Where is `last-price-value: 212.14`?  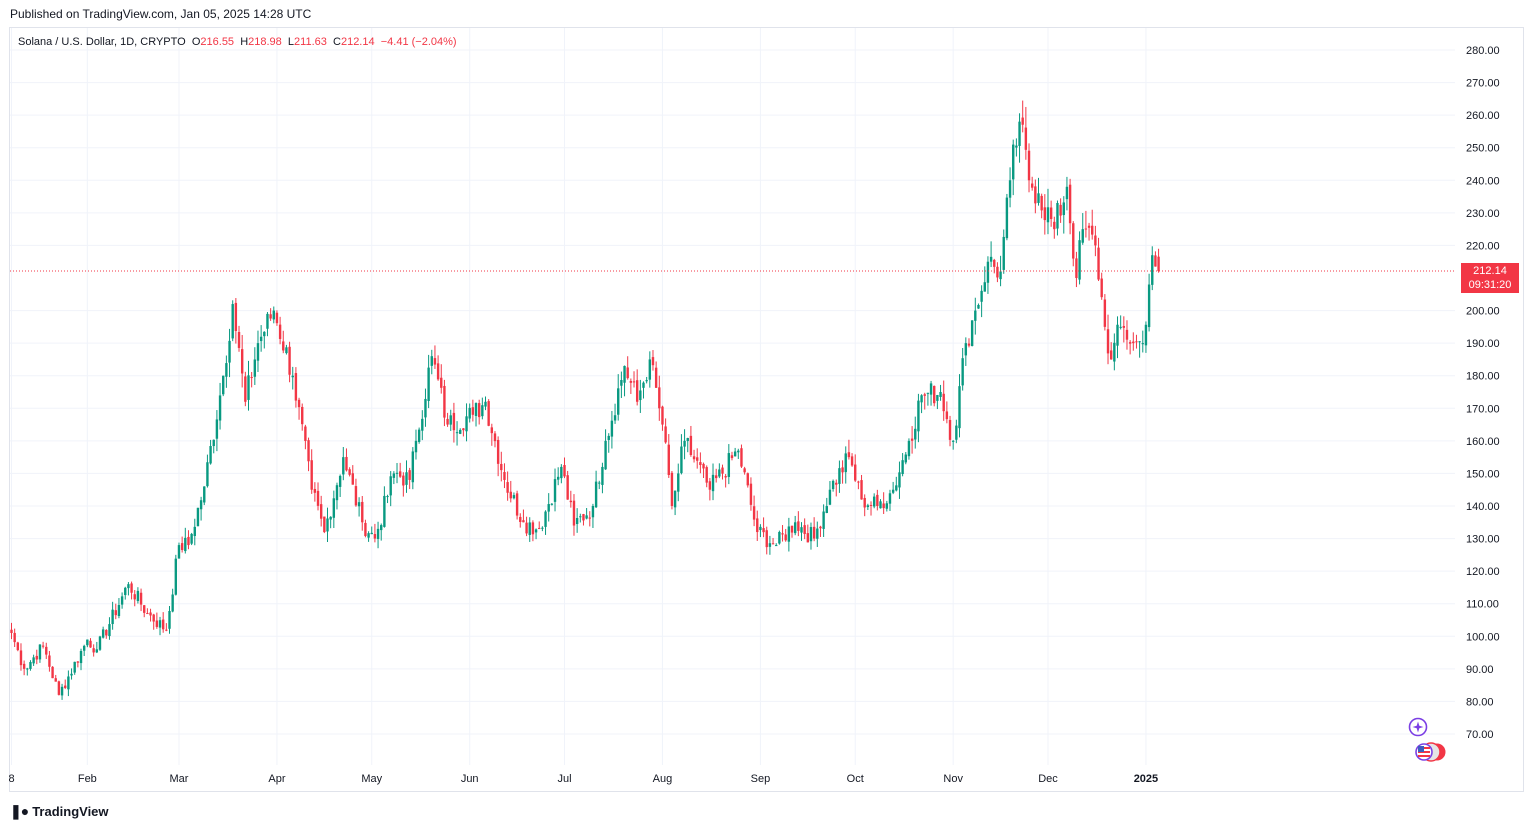
last-price-value: 212.14 is located at coordinates (1490, 271).